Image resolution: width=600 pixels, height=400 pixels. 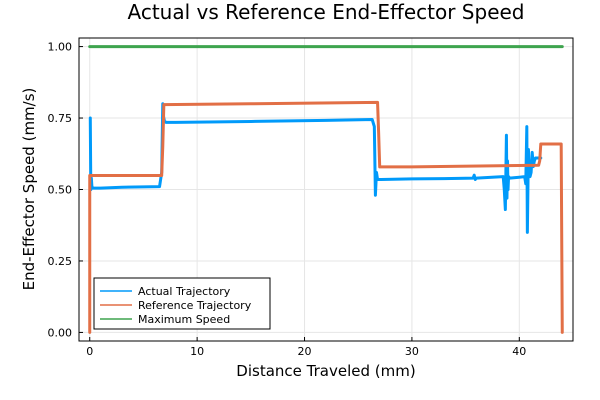 What do you see at coordinates (325, 371) in the screenshot?
I see `x-axis-label: Distance Traveled (mm)` at bounding box center [325, 371].